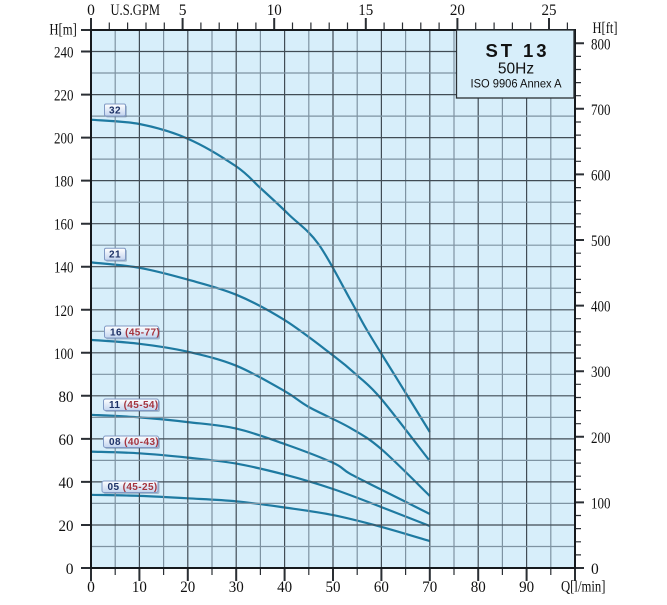  I want to click on svg-text: 50Hz, so click(516, 69).